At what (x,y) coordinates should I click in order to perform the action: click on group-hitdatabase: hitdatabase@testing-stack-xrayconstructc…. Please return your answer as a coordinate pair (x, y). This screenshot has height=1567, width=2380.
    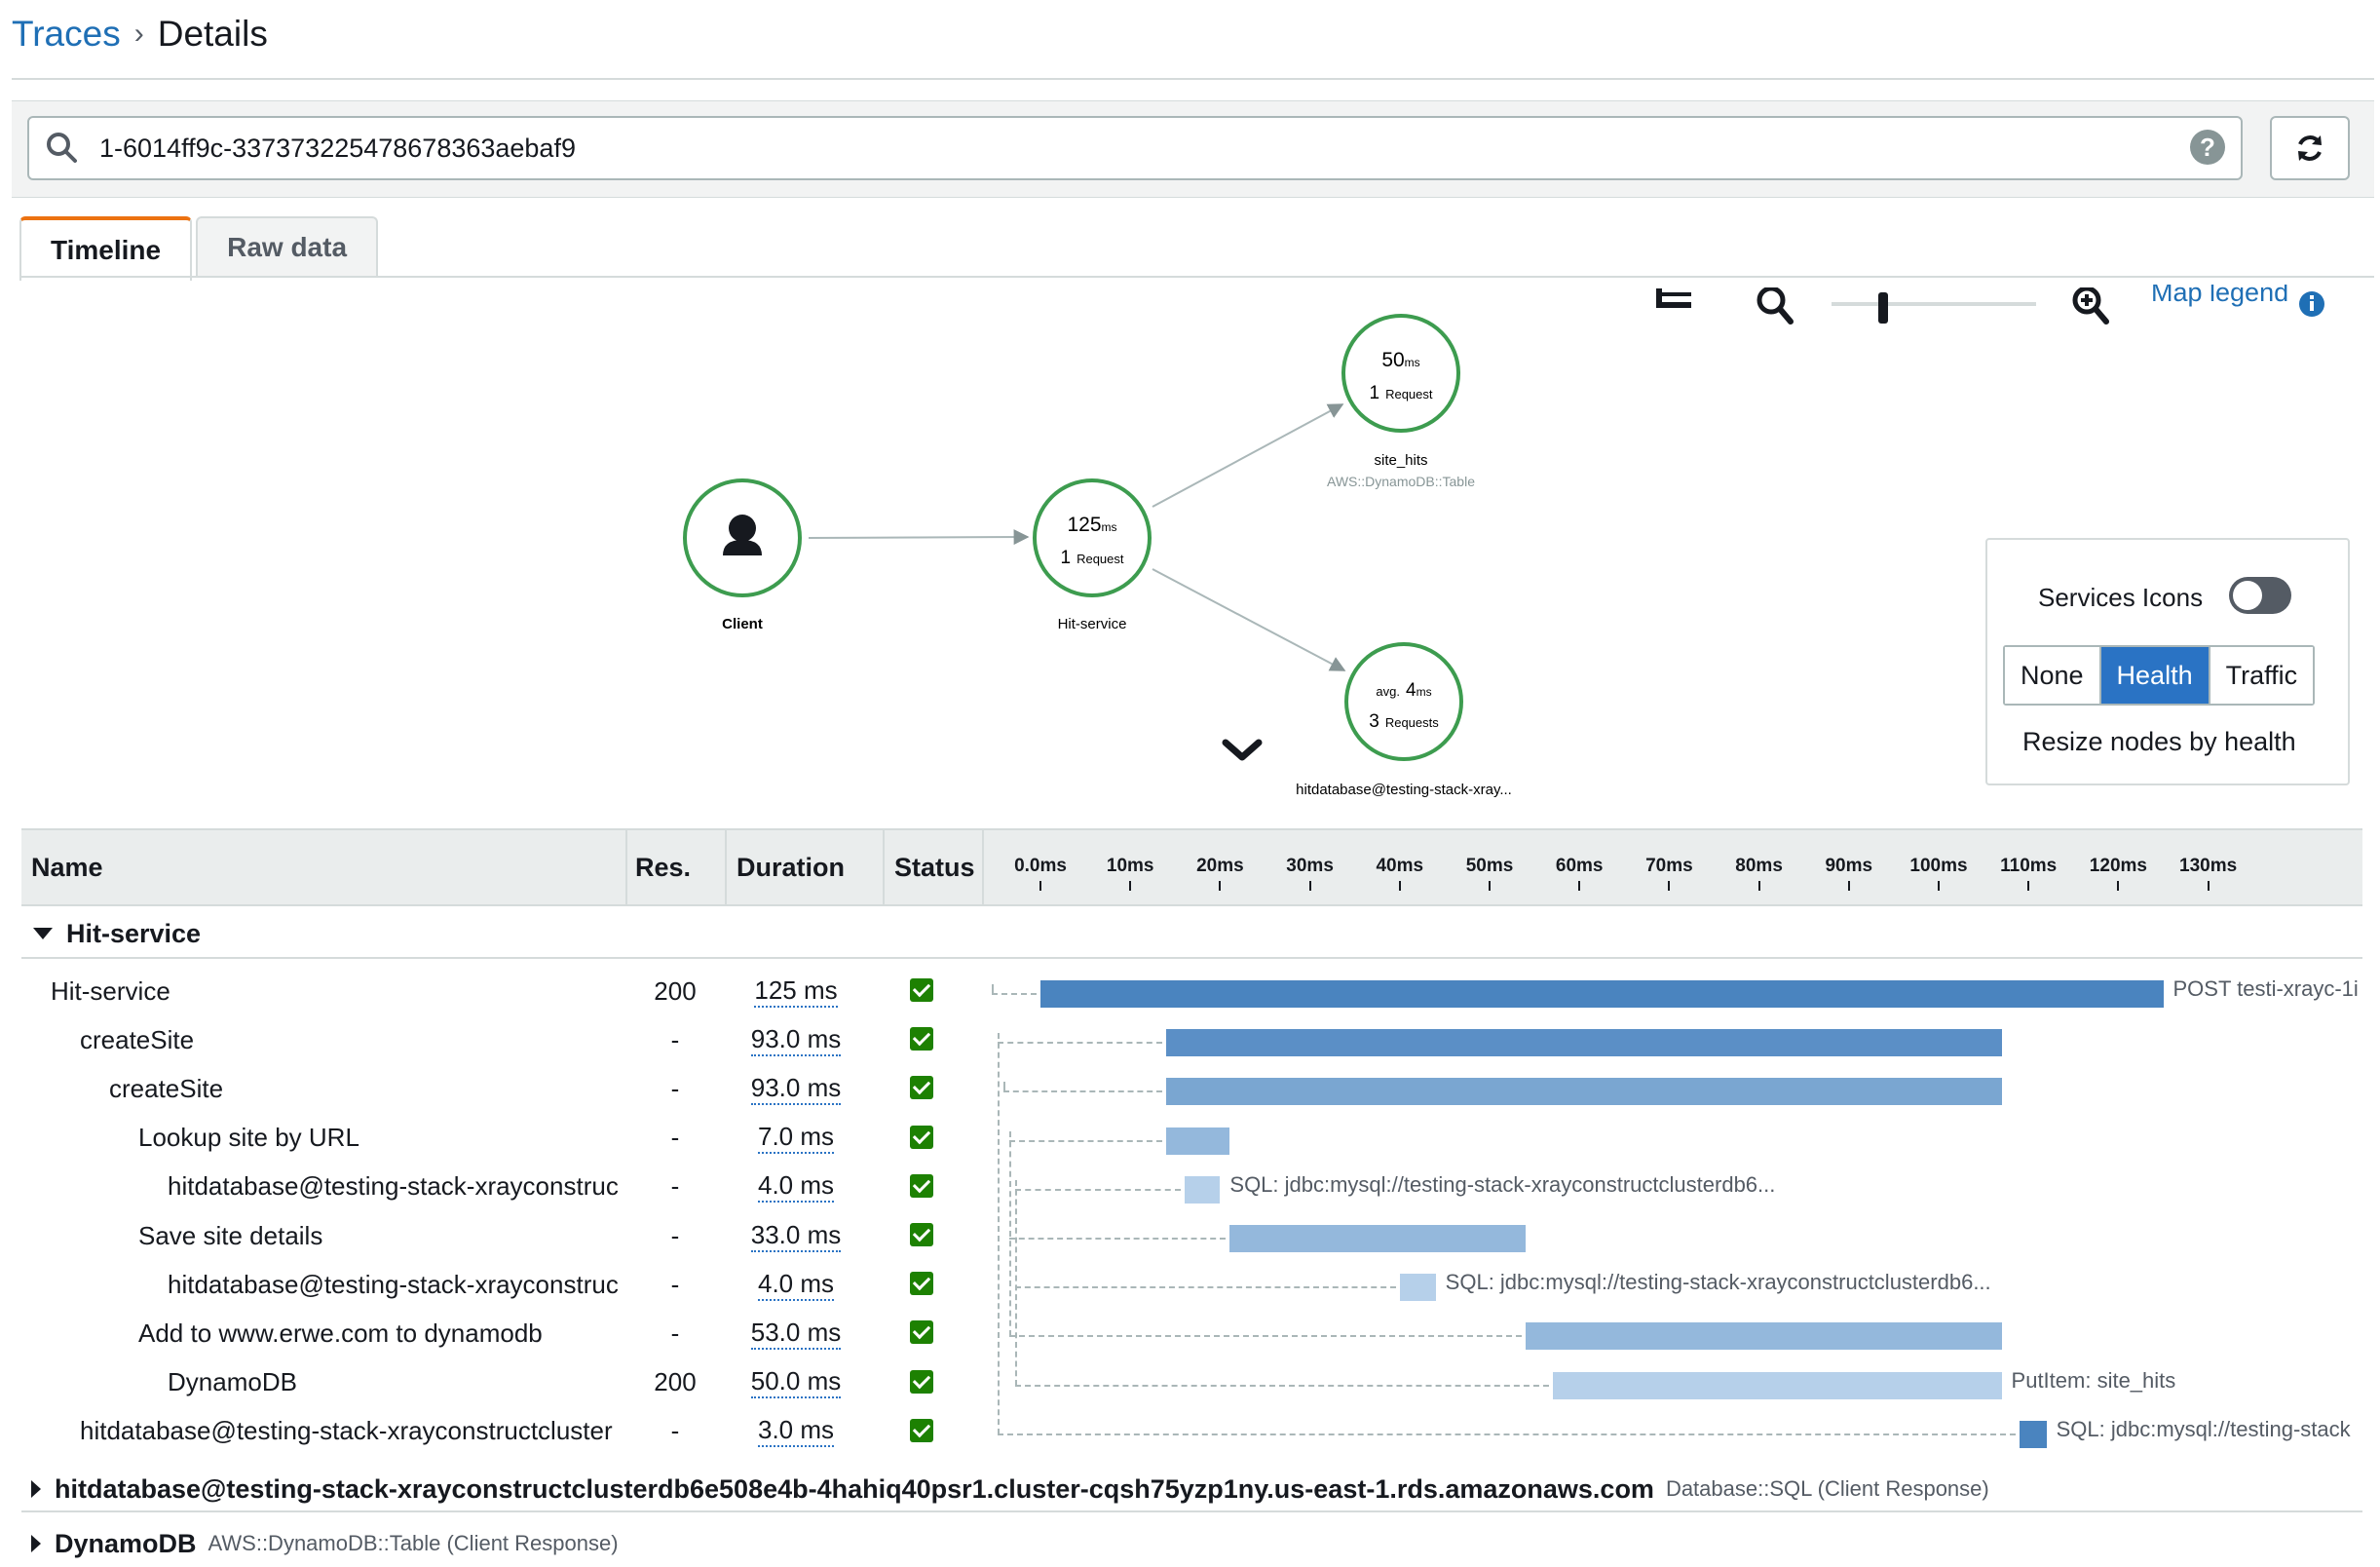
    Looking at the image, I should click on (1191, 1489).